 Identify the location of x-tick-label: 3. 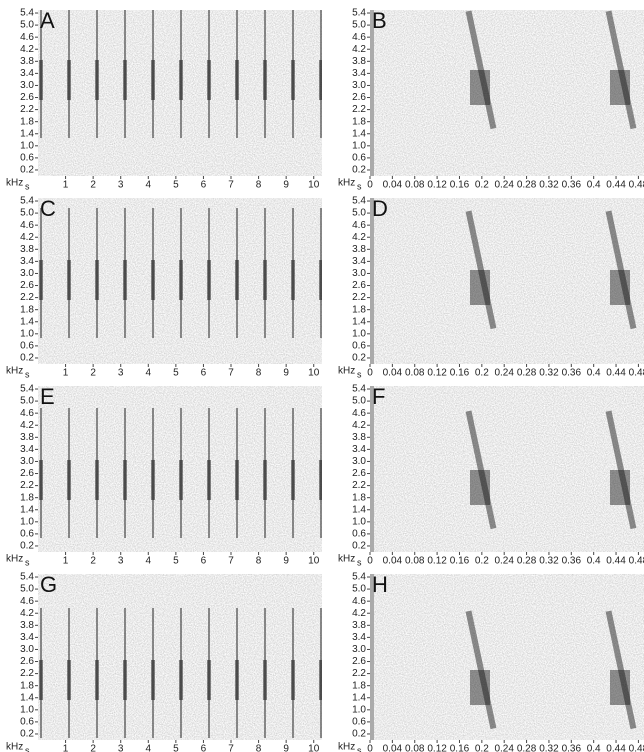
(121, 748).